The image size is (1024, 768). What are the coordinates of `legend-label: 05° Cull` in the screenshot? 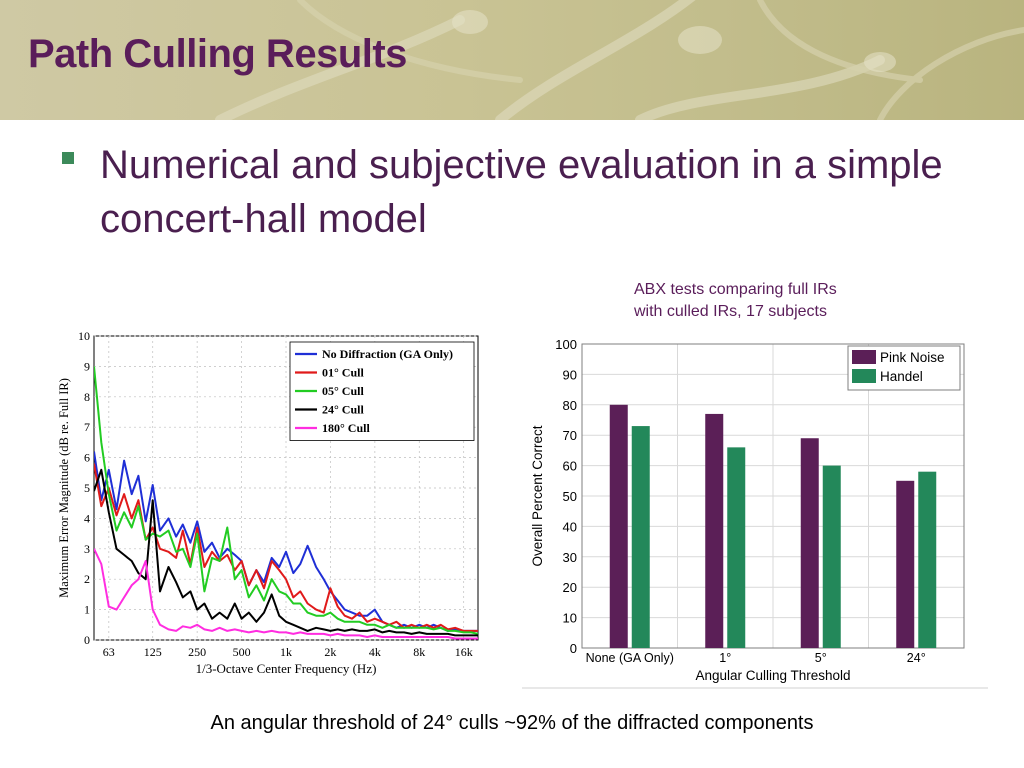 It's located at (343, 391).